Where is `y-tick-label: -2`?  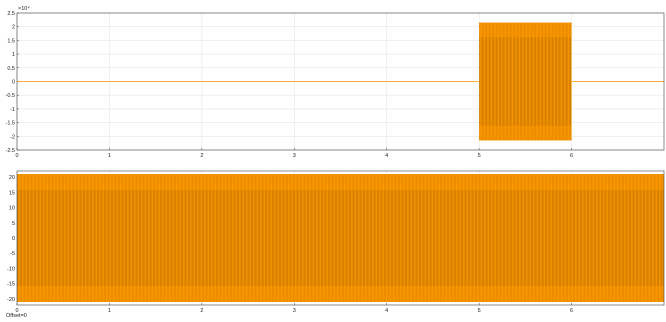
y-tick-label: -2 is located at coordinates (12, 137).